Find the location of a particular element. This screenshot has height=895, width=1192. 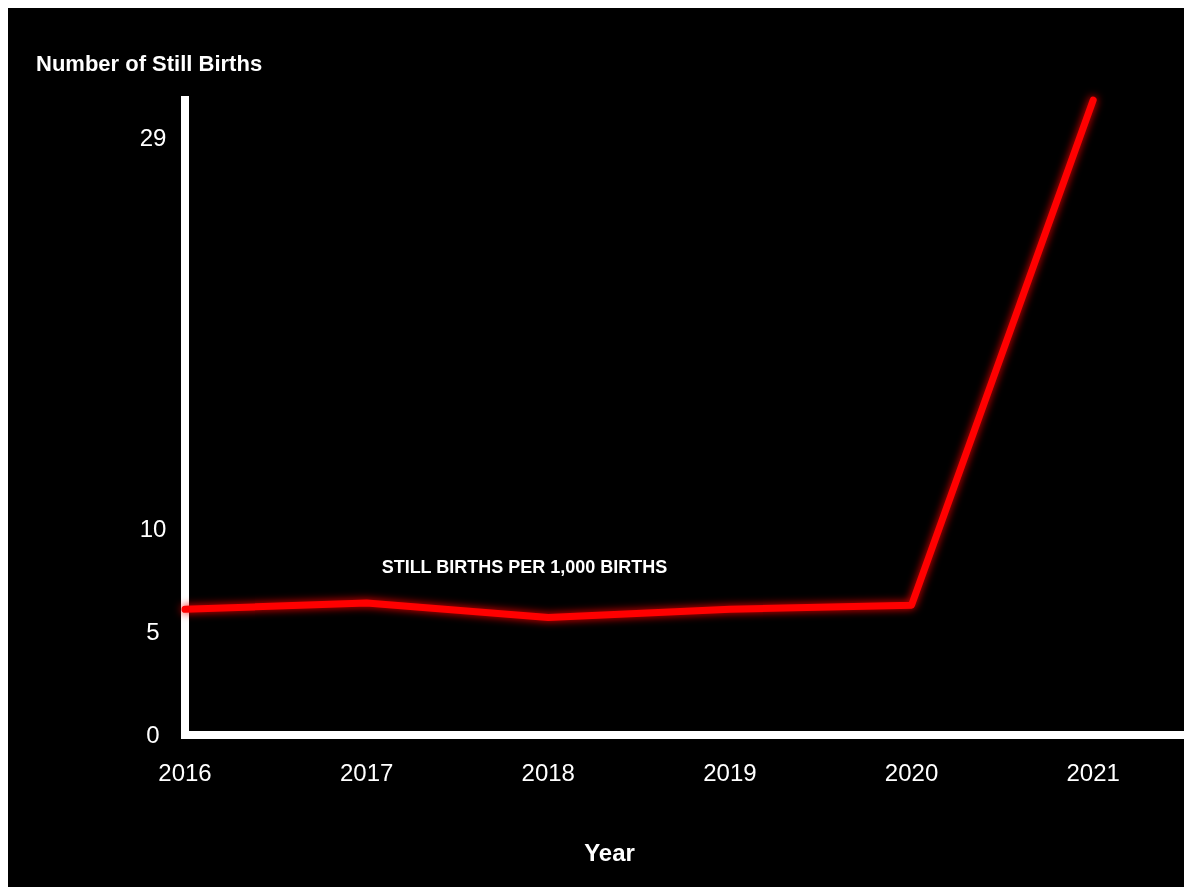

x-tick-label: 2021 is located at coordinates (1093, 772).